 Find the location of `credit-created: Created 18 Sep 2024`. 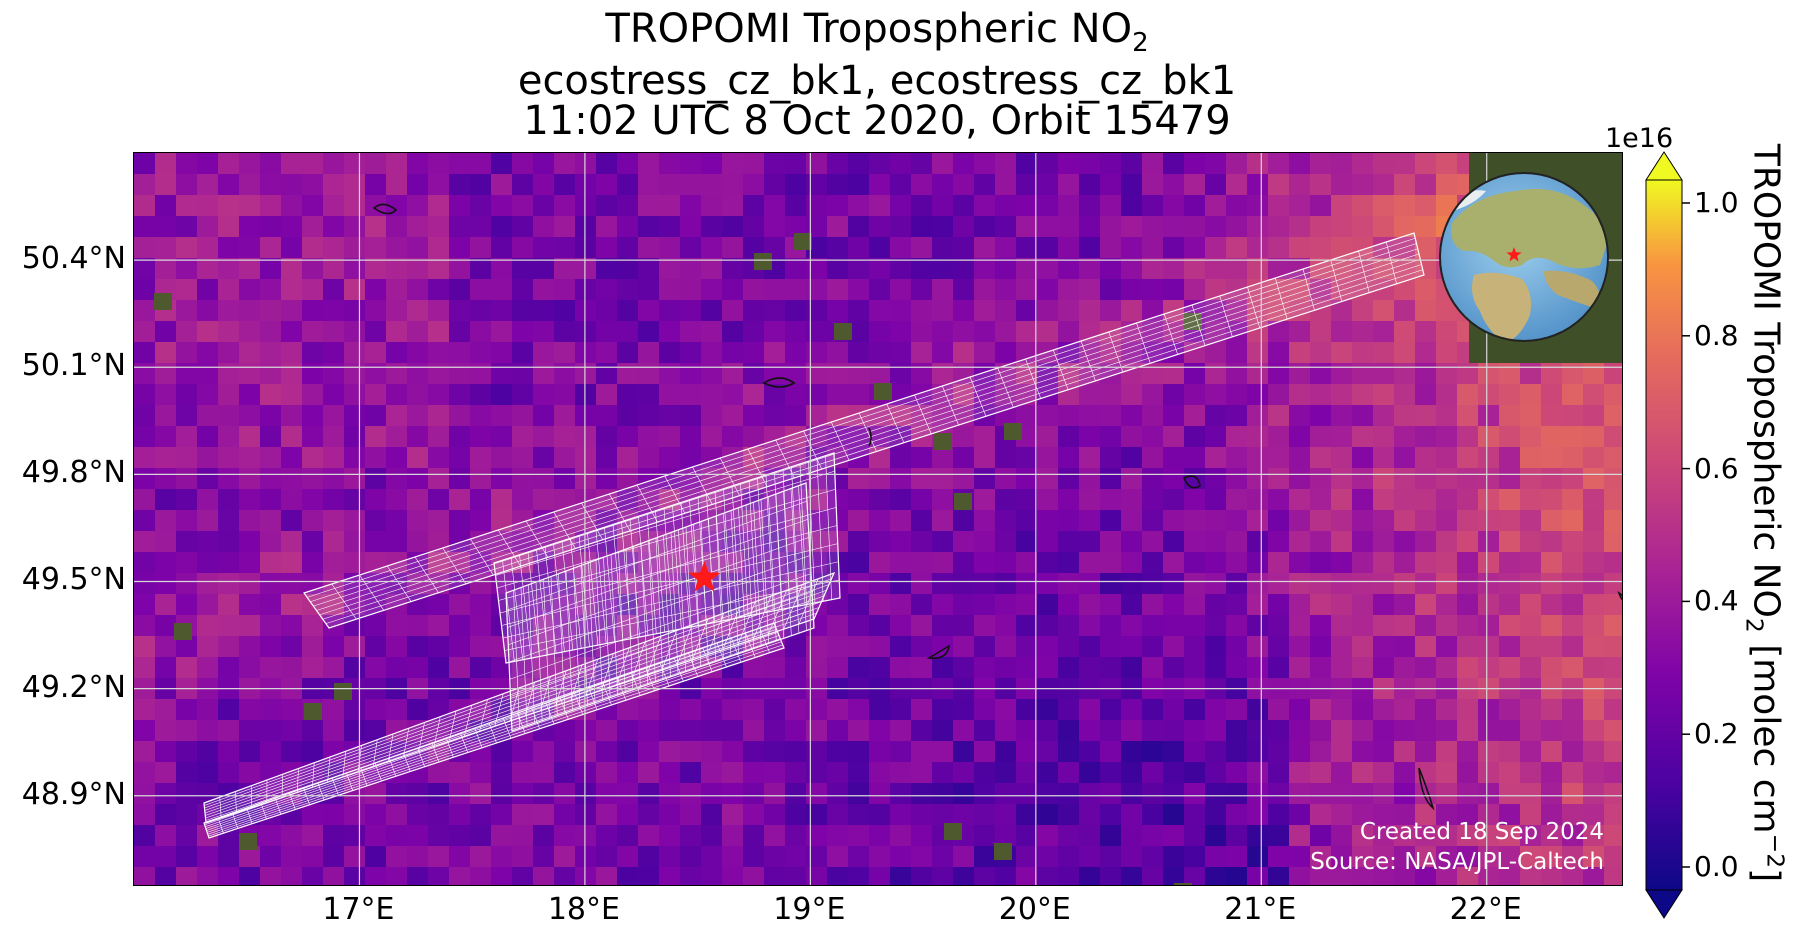

credit-created: Created 18 Sep 2024 is located at coordinates (1482, 832).